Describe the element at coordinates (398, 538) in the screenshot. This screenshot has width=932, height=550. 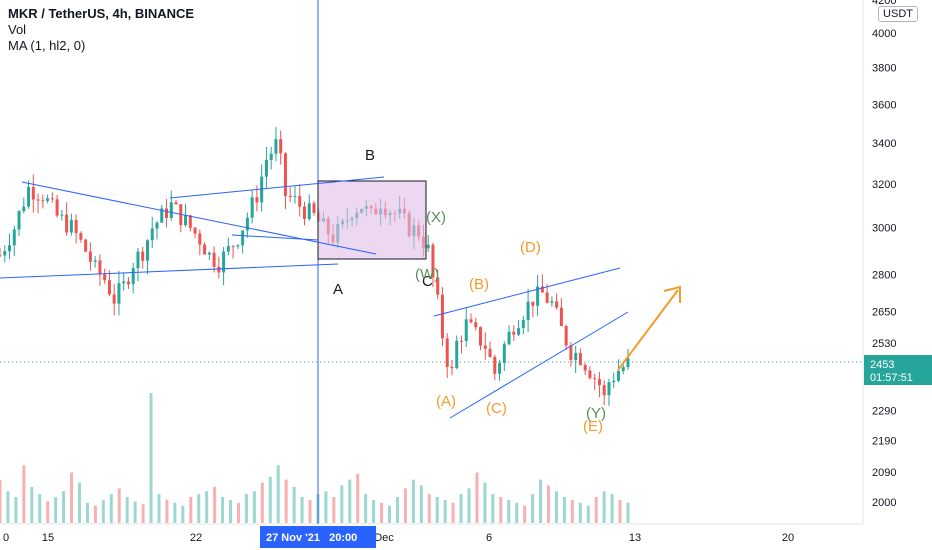
I see `time-axis-ticks: 0 15 22 Dec 6 13 20` at that location.